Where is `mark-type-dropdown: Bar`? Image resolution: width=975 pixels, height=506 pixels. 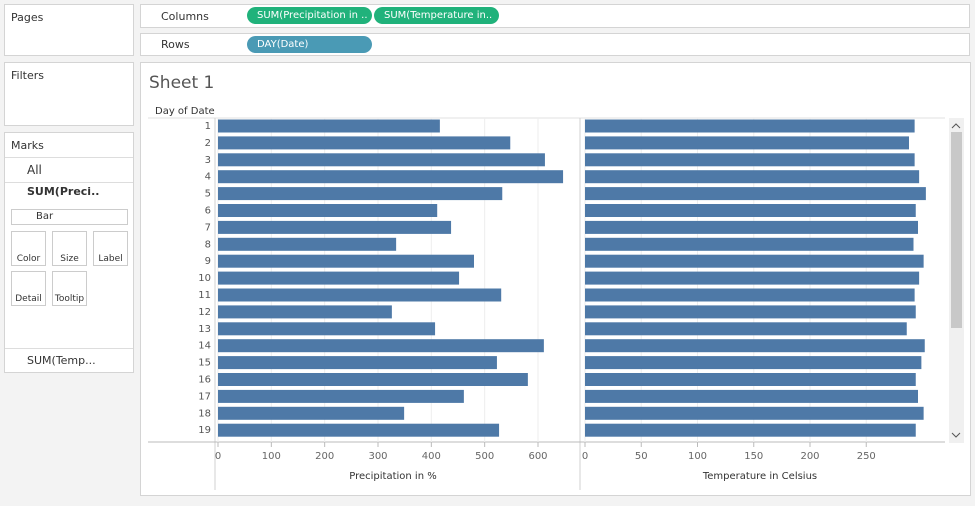
mark-type-dropdown: Bar is located at coordinates (69, 217).